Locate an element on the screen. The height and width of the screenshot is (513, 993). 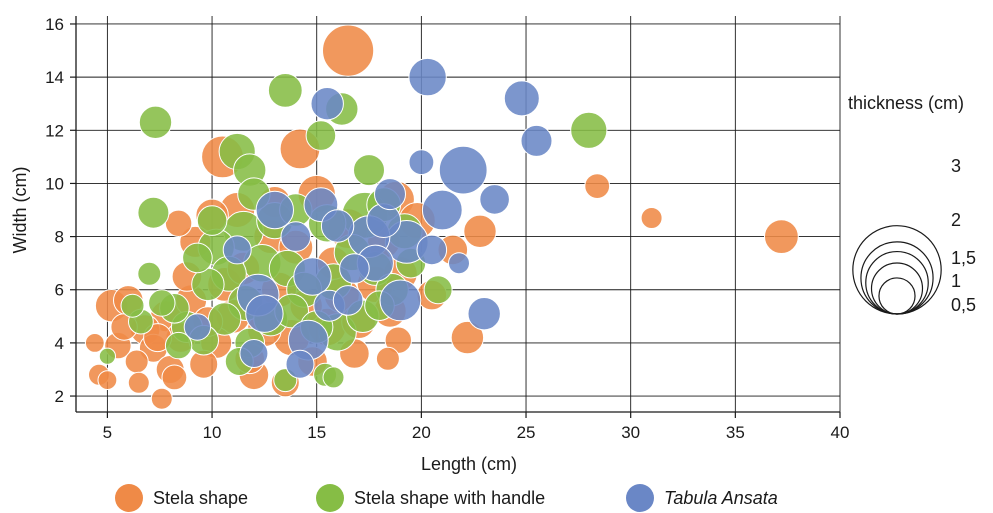
x-tick-label: 15 is located at coordinates (316, 432).